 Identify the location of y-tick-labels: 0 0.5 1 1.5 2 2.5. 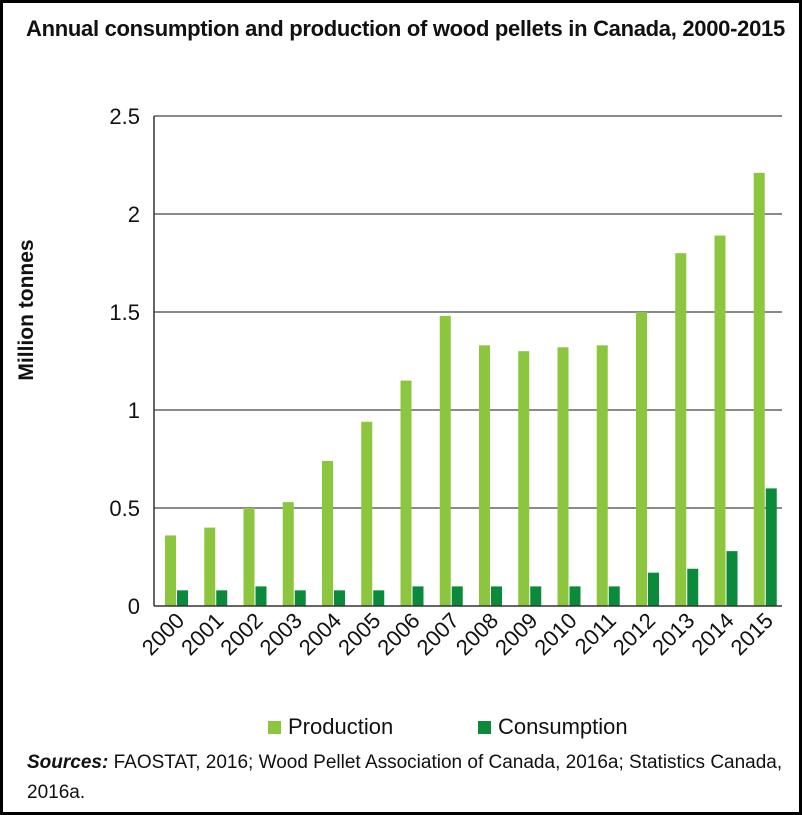
(124, 361).